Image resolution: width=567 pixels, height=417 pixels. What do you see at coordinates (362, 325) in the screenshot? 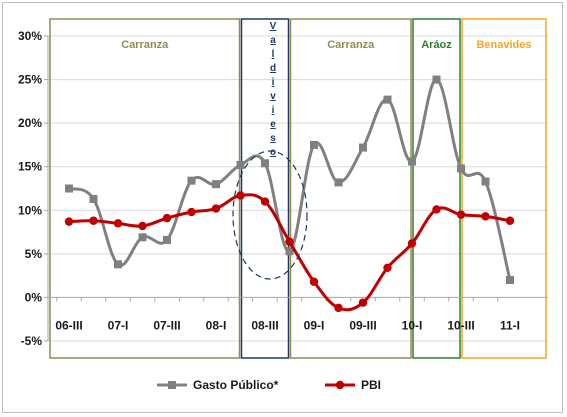
I see `x-tick-label: 09-III` at bounding box center [362, 325].